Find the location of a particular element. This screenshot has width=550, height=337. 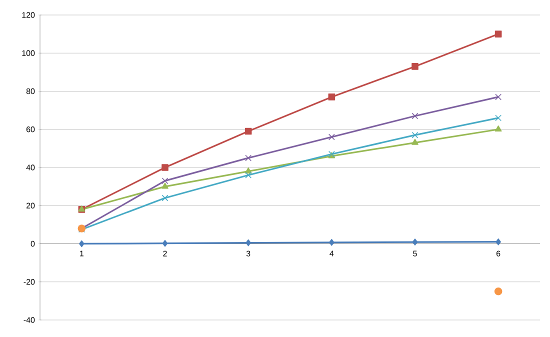

x-tick-label: 2 is located at coordinates (165, 253).